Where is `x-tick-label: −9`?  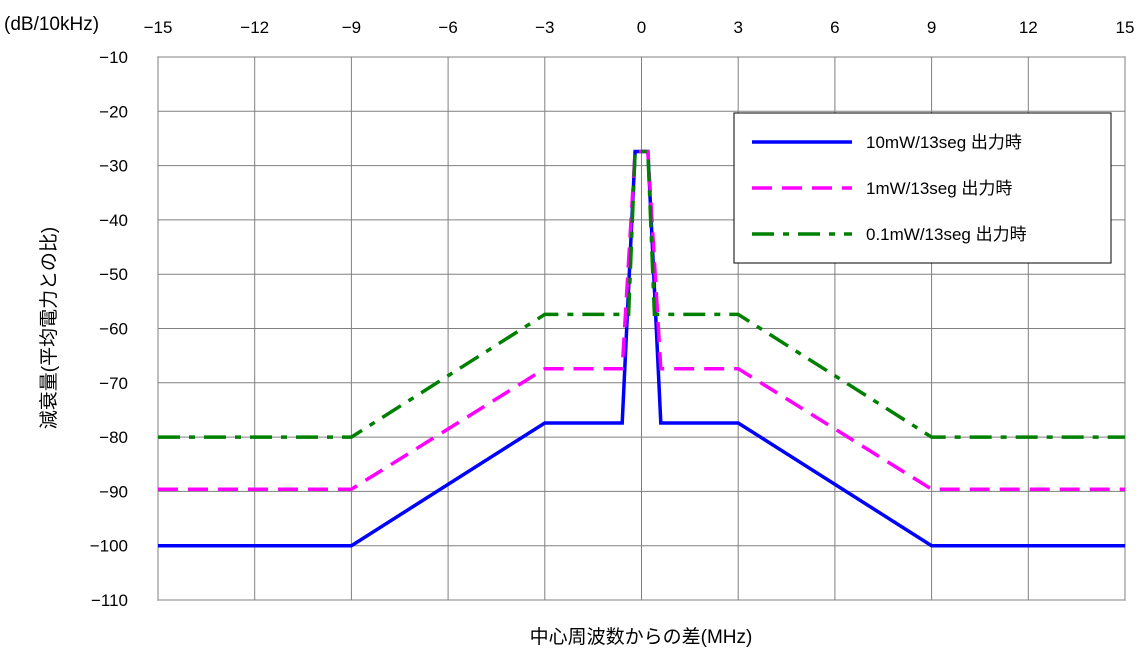 x-tick-label: −9 is located at coordinates (351, 27).